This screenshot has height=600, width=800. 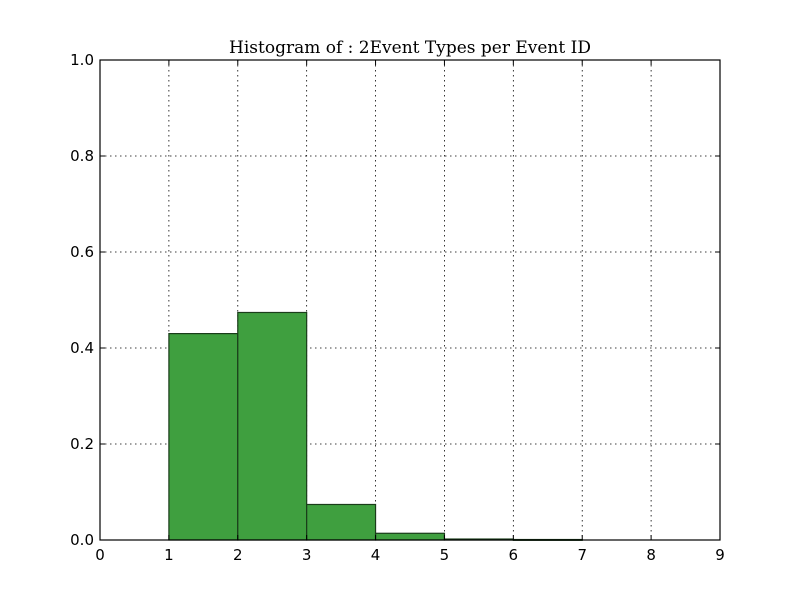 I want to click on x-tick-label: 4, so click(x=376, y=555).